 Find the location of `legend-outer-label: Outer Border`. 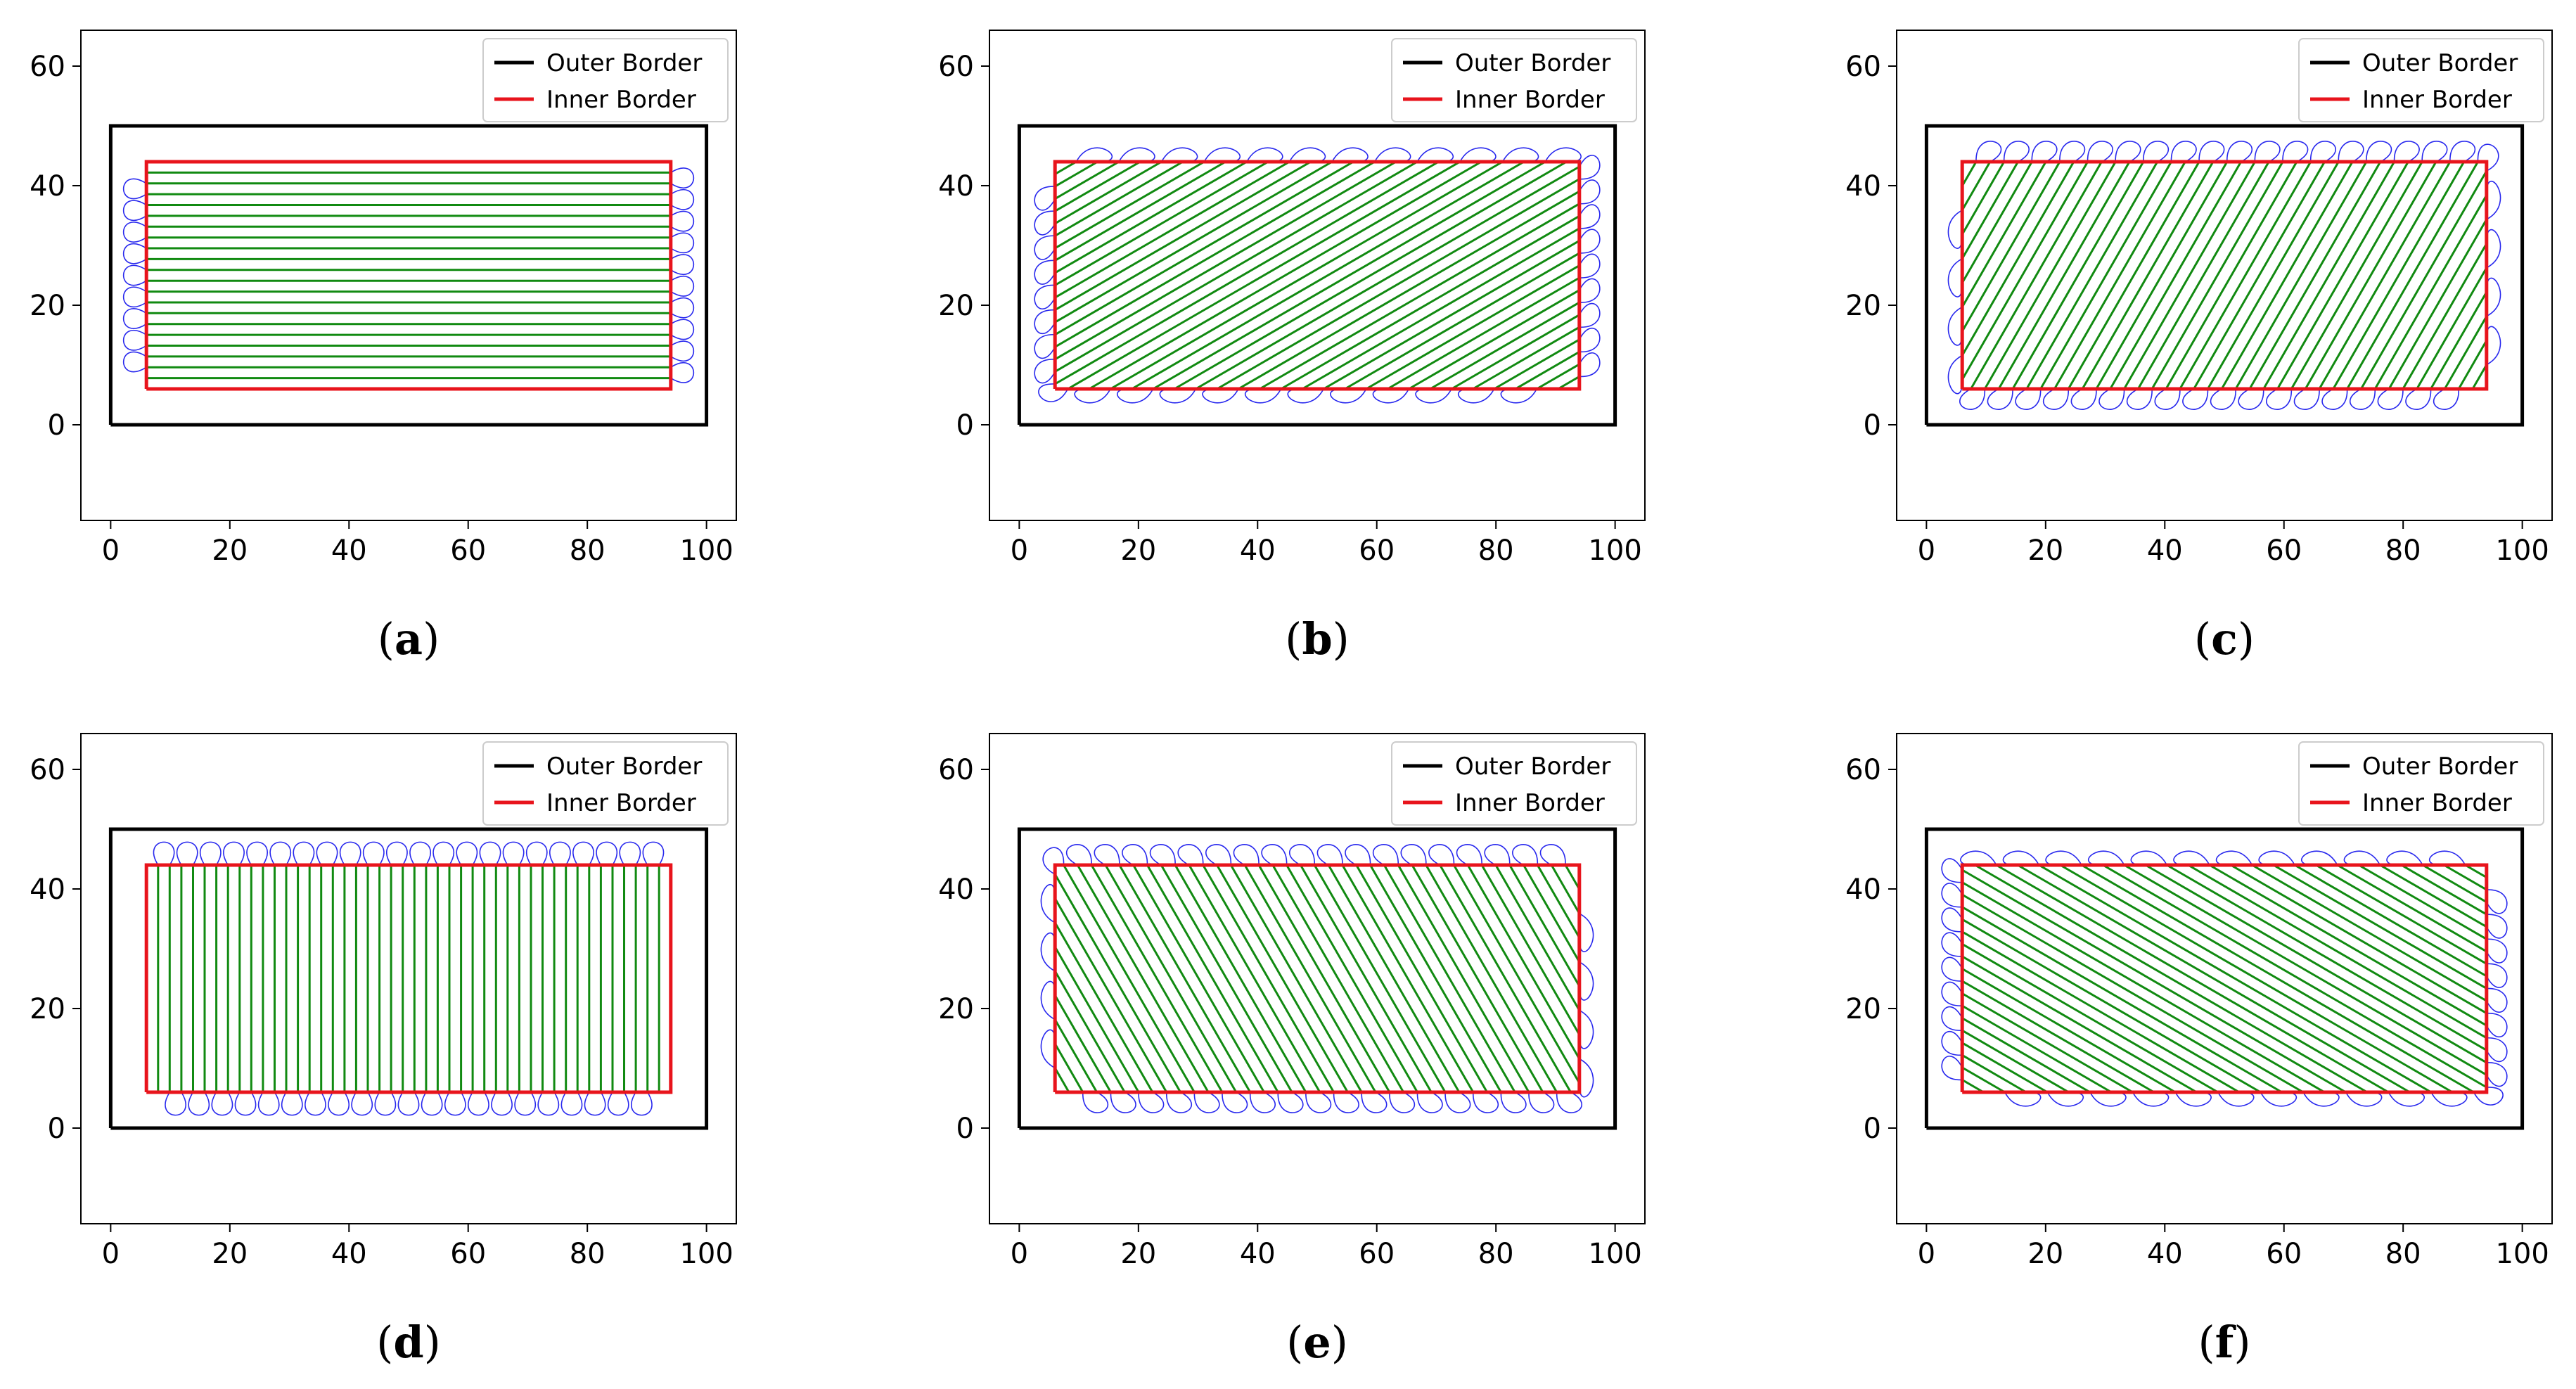

legend-outer-label: Outer Border is located at coordinates (1532, 767).